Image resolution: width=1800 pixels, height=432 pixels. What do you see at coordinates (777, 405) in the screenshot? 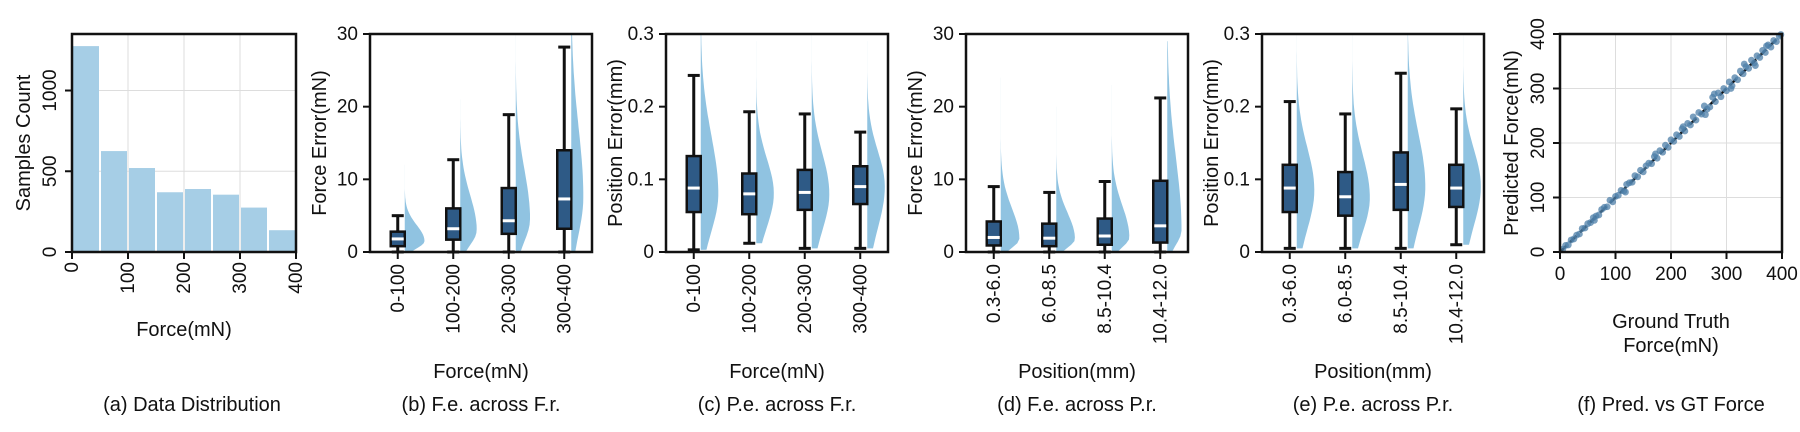
I see `panel-caption: (c) P.e. across F.r.` at bounding box center [777, 405].